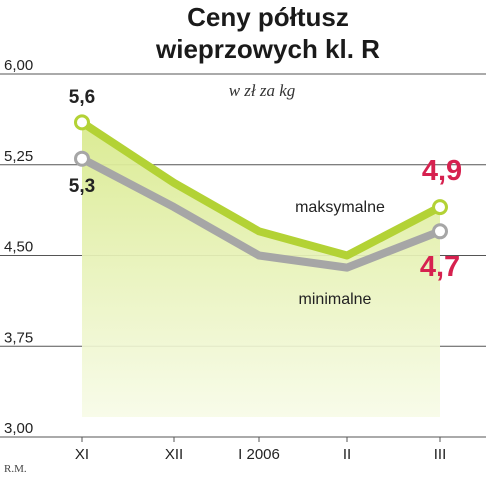 This screenshot has height=480, width=486. I want to click on x-tick-label: XI, so click(82, 454).